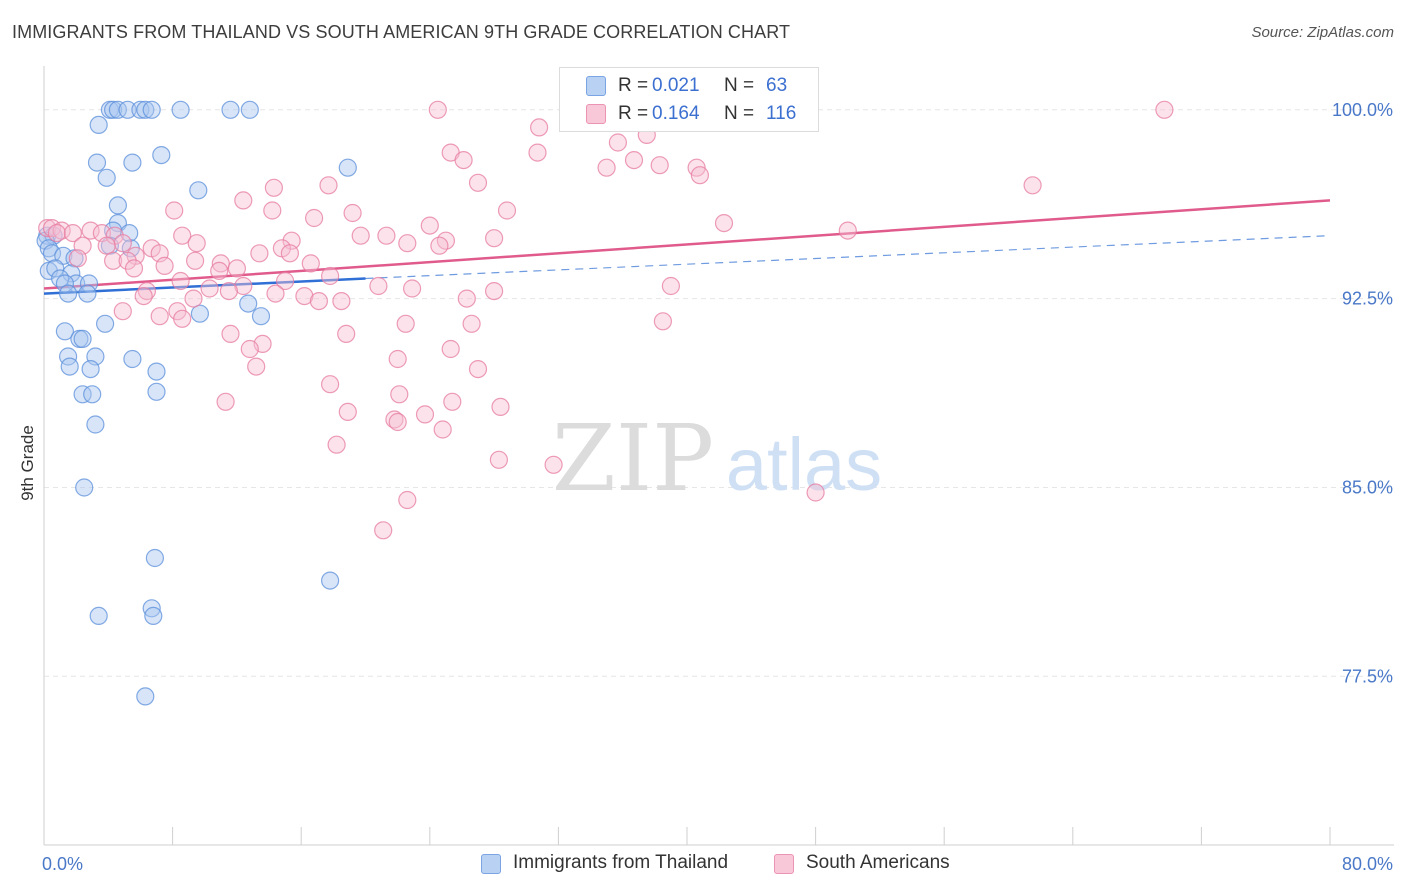 Image resolution: width=1406 pixels, height=892 pixels. I want to click on y-tick-label: 92.5%, so click(1367, 299).